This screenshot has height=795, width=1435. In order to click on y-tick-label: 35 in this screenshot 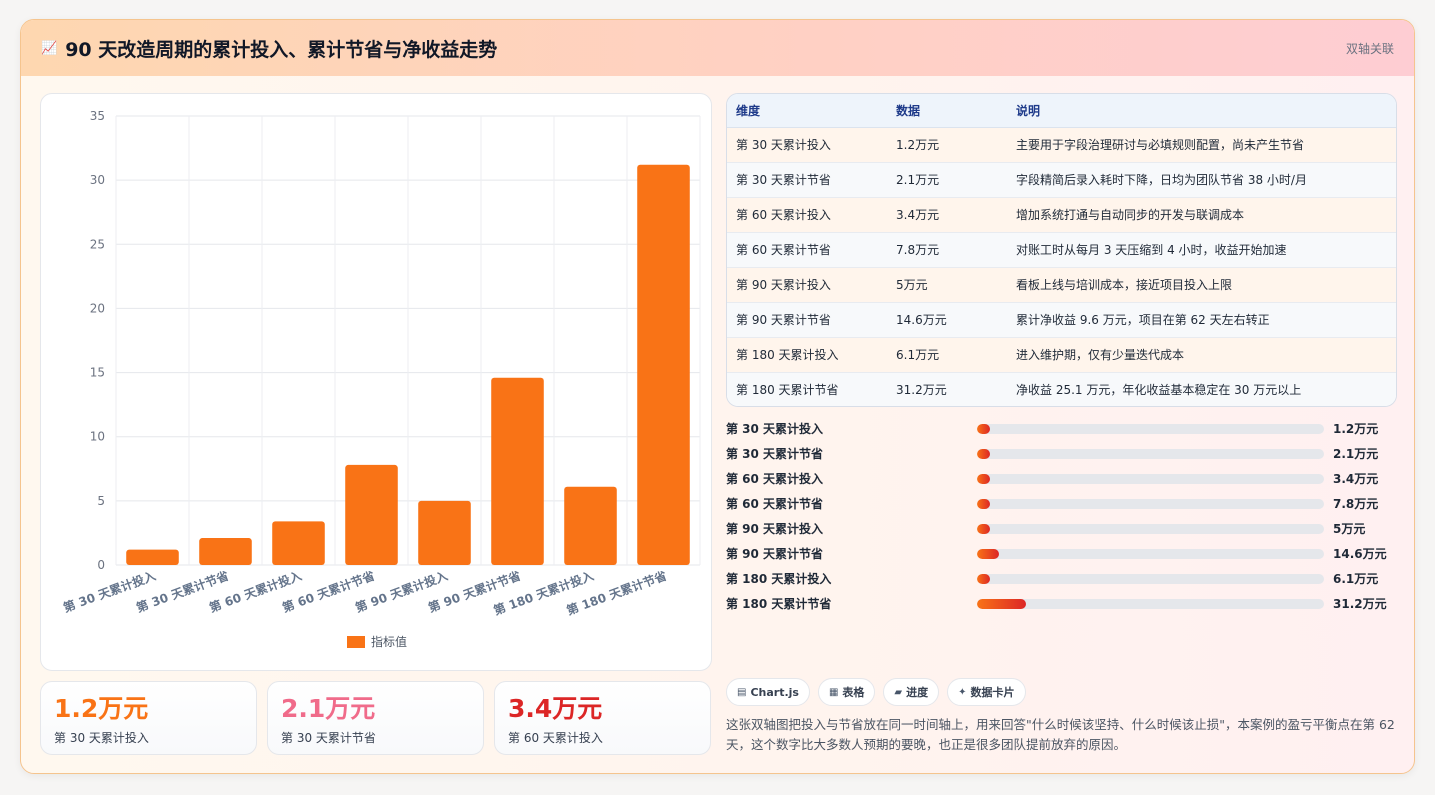, I will do `click(97, 116)`.